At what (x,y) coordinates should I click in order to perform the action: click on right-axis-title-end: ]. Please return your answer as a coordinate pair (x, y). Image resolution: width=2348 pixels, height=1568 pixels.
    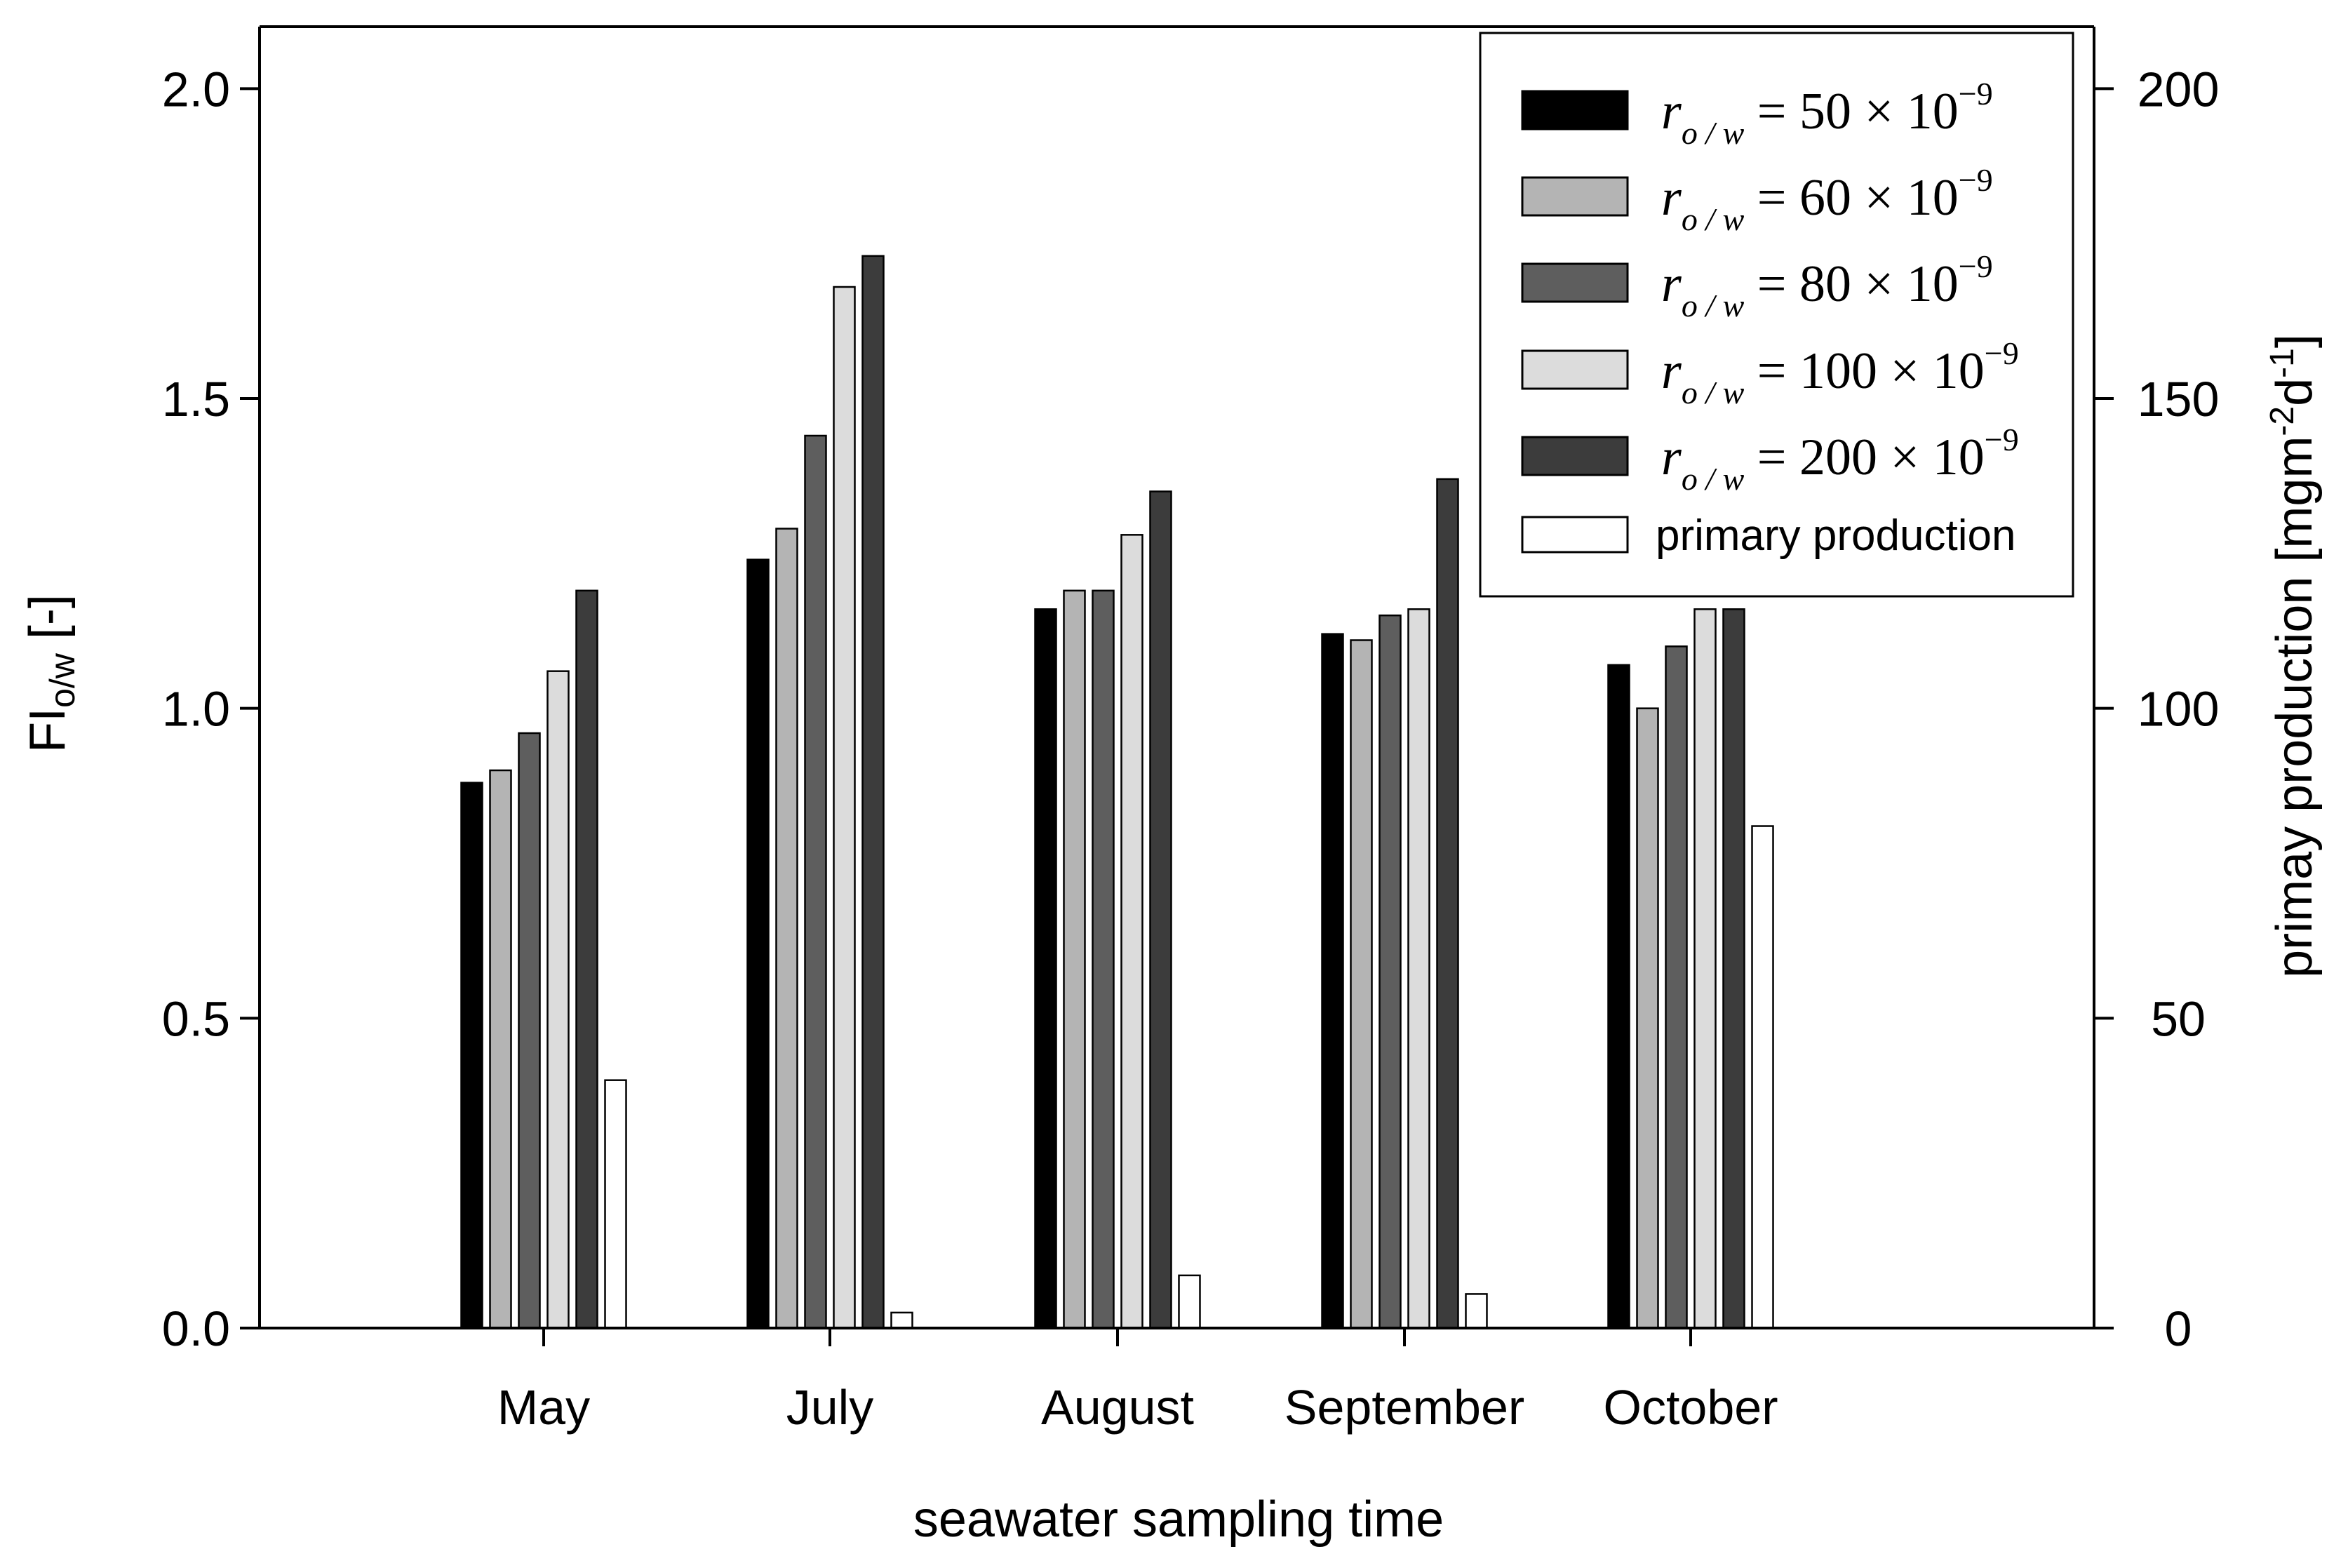
    Looking at the image, I should click on (2295, 341).